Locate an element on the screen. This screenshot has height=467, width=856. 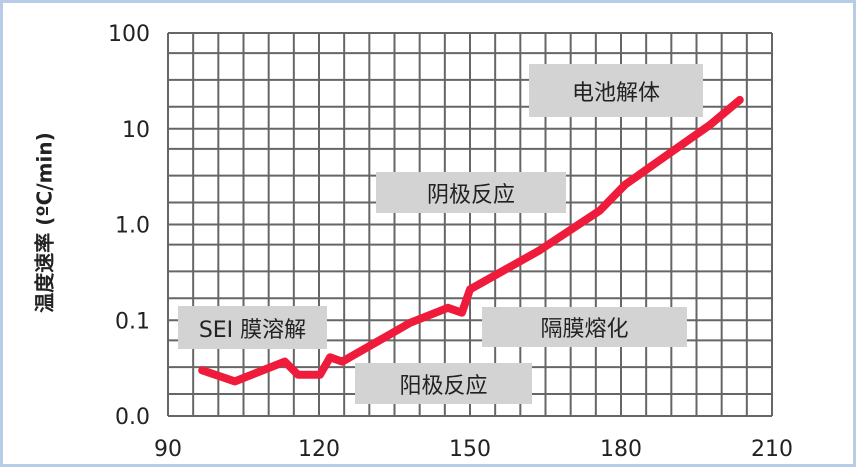
annotation-cathode-reaction: 阴极反应 is located at coordinates (471, 192).